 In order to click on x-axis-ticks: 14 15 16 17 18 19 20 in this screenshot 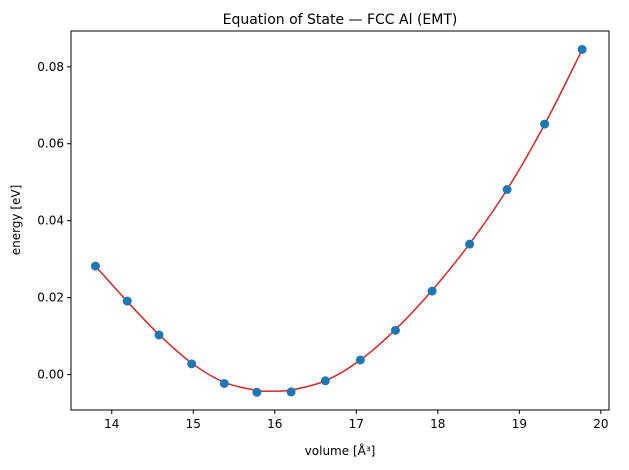, I will do `click(356, 420)`.